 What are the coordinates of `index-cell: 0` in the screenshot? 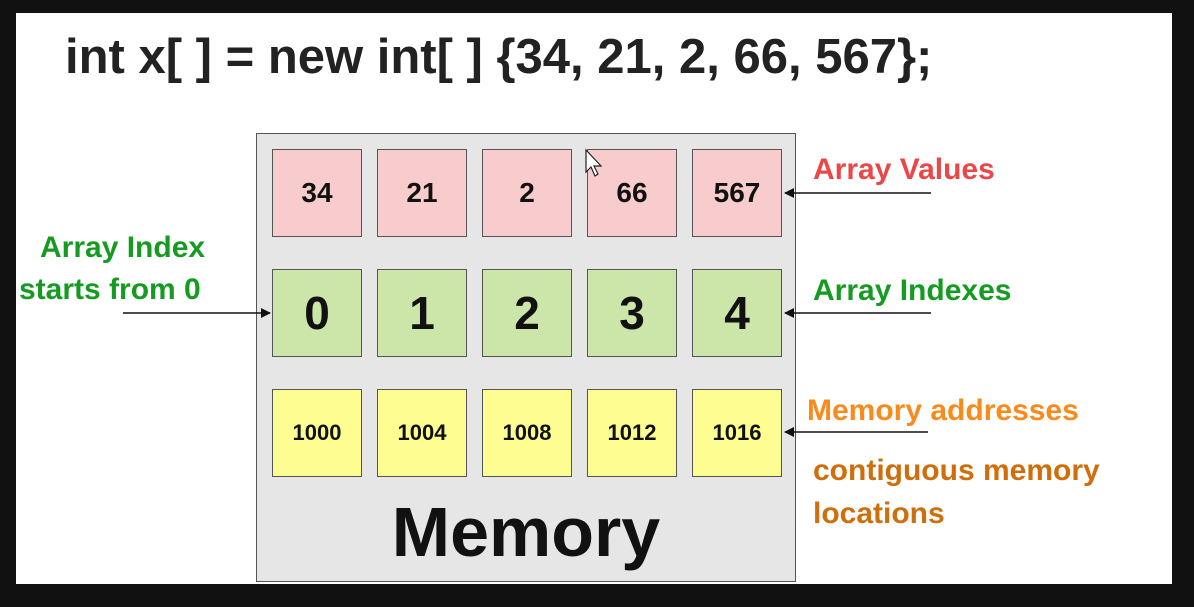 It's located at (317, 313).